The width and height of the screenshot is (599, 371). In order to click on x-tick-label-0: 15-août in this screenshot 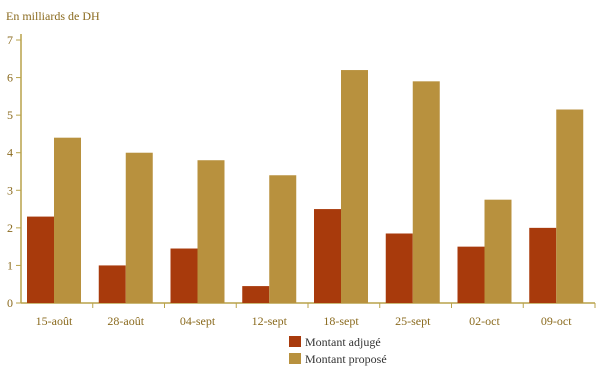, I will do `click(54, 321)`.